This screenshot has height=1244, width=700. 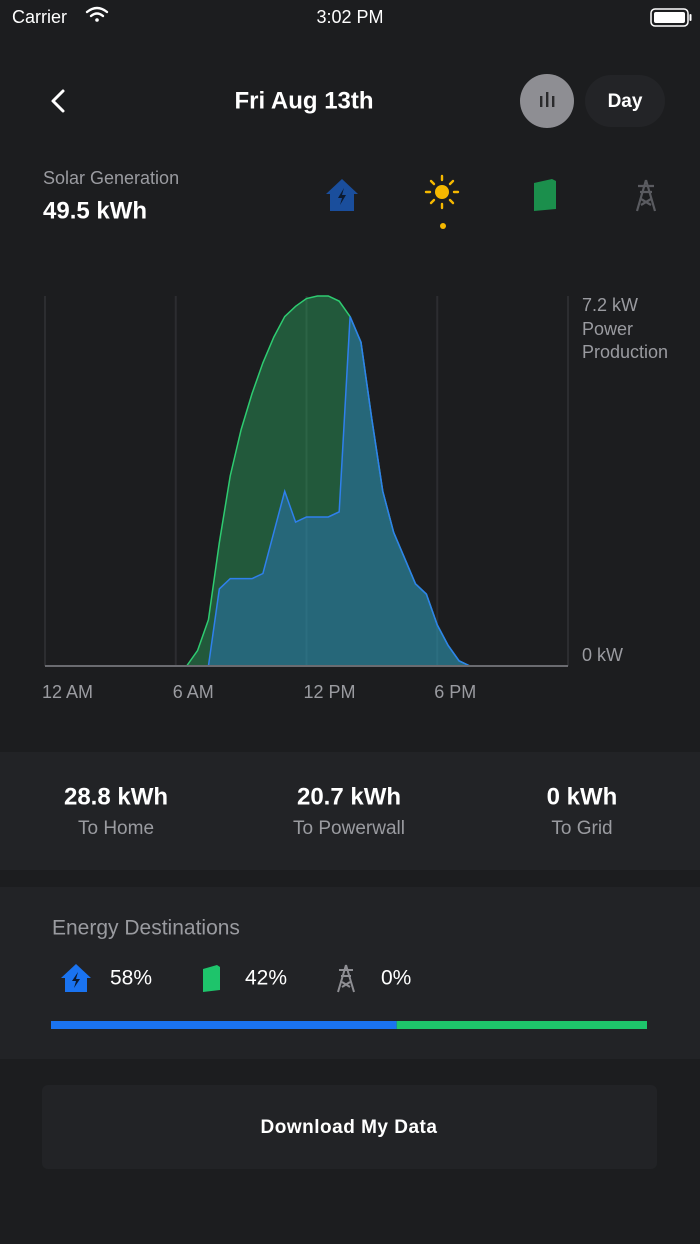 What do you see at coordinates (547, 101) in the screenshot?
I see `chart-toggle` at bounding box center [547, 101].